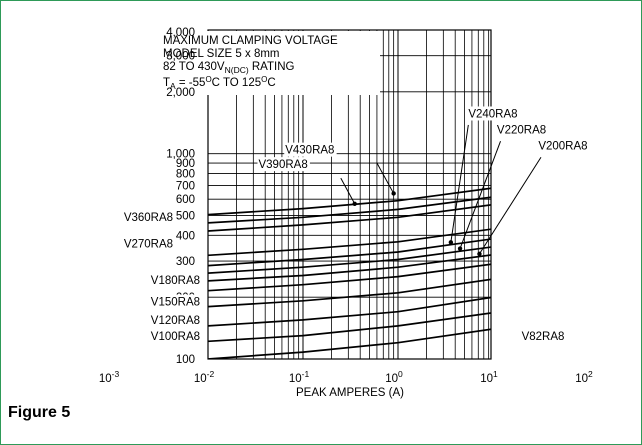 This screenshot has height=445, width=642. Describe the element at coordinates (349, 242) in the screenshot. I see `series-line-v270ra8` at that location.